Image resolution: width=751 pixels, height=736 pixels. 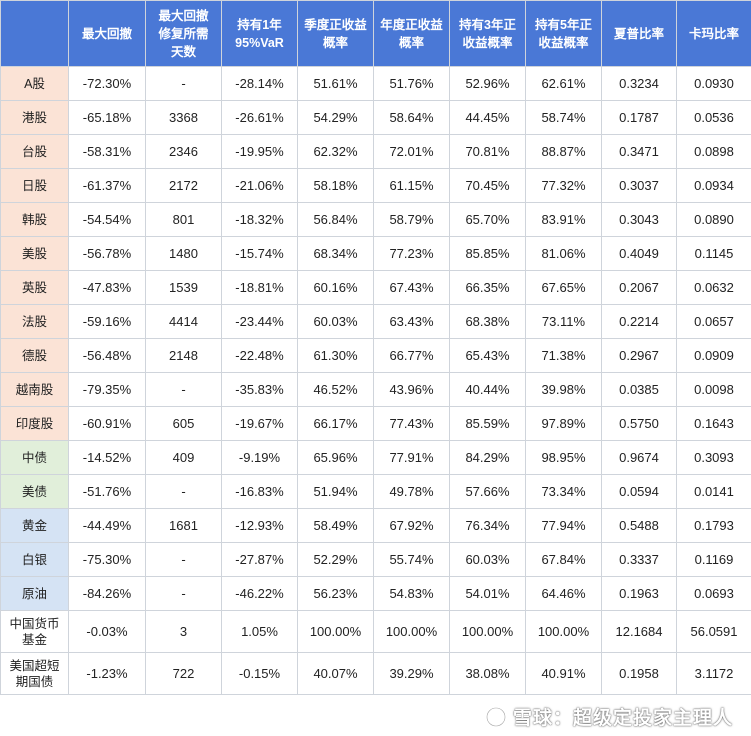 What do you see at coordinates (411, 253) in the screenshot?
I see `table-cell: 77.23%` at bounding box center [411, 253].